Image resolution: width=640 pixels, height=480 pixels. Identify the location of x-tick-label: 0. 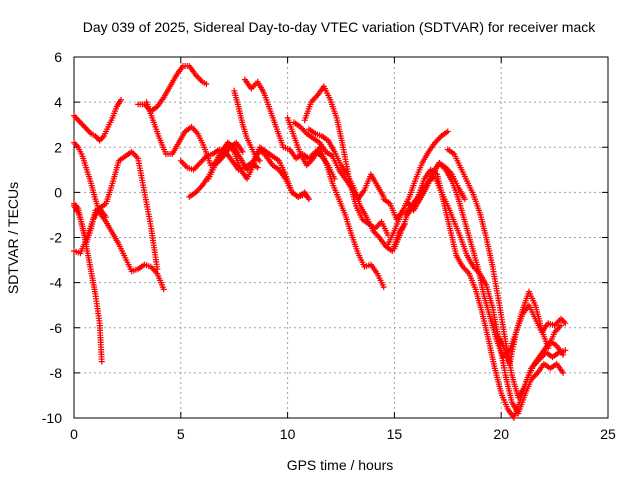
(74, 434).